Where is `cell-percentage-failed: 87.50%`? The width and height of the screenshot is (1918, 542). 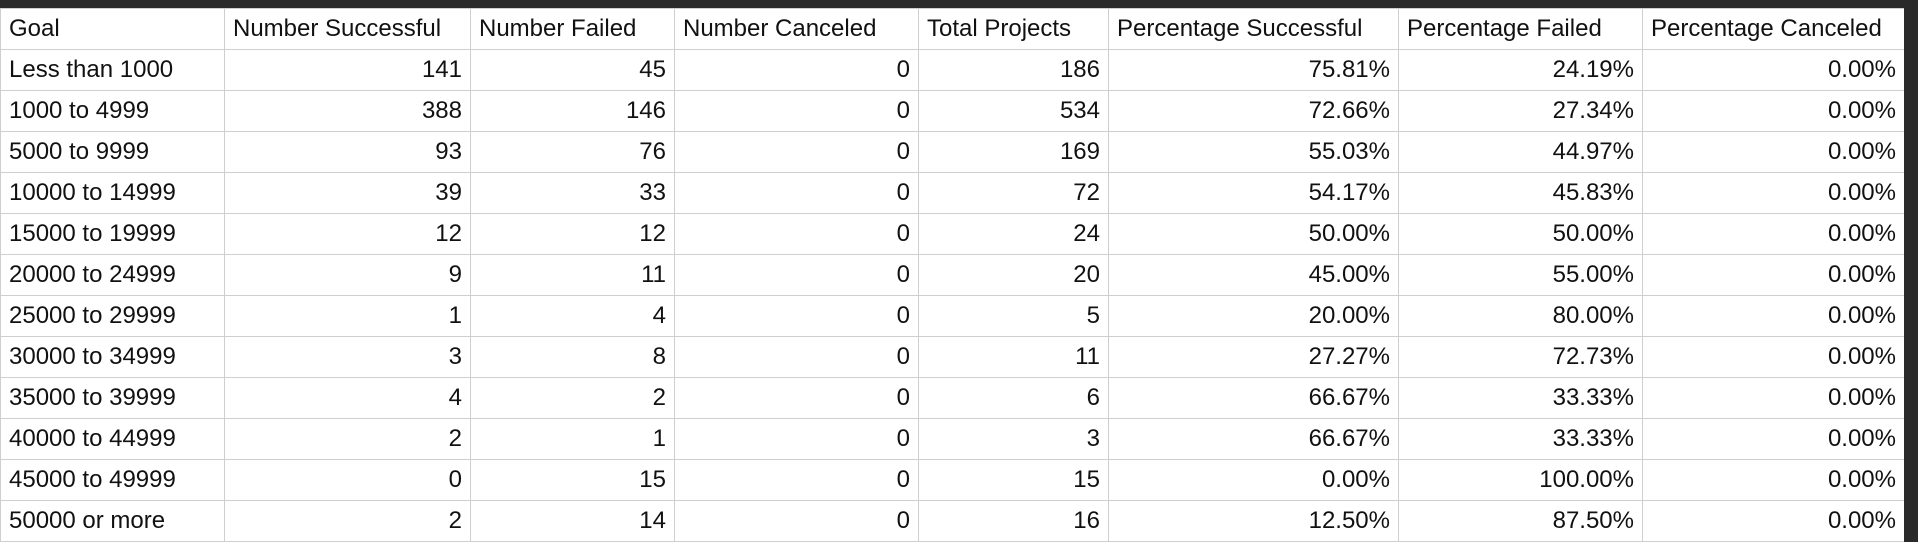 cell-percentage-failed: 87.50% is located at coordinates (1520, 521).